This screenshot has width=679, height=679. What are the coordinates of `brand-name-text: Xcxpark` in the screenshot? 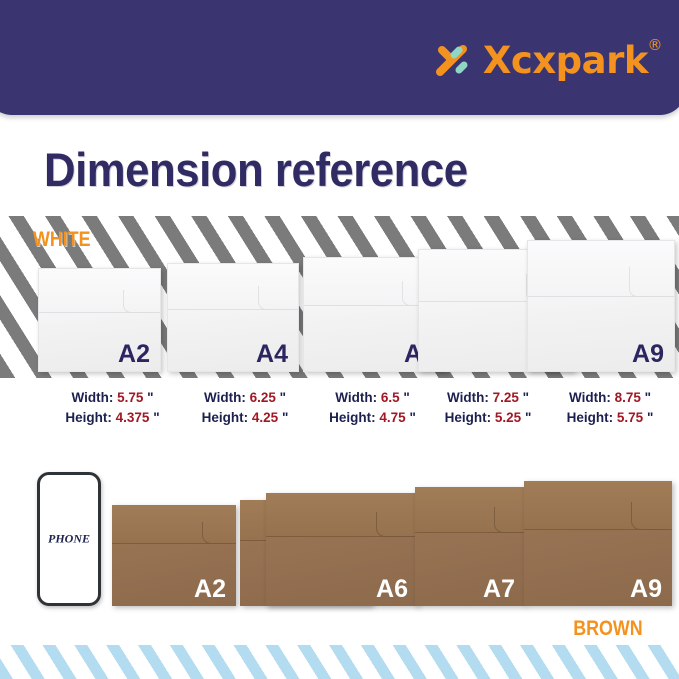 It's located at (565, 60).